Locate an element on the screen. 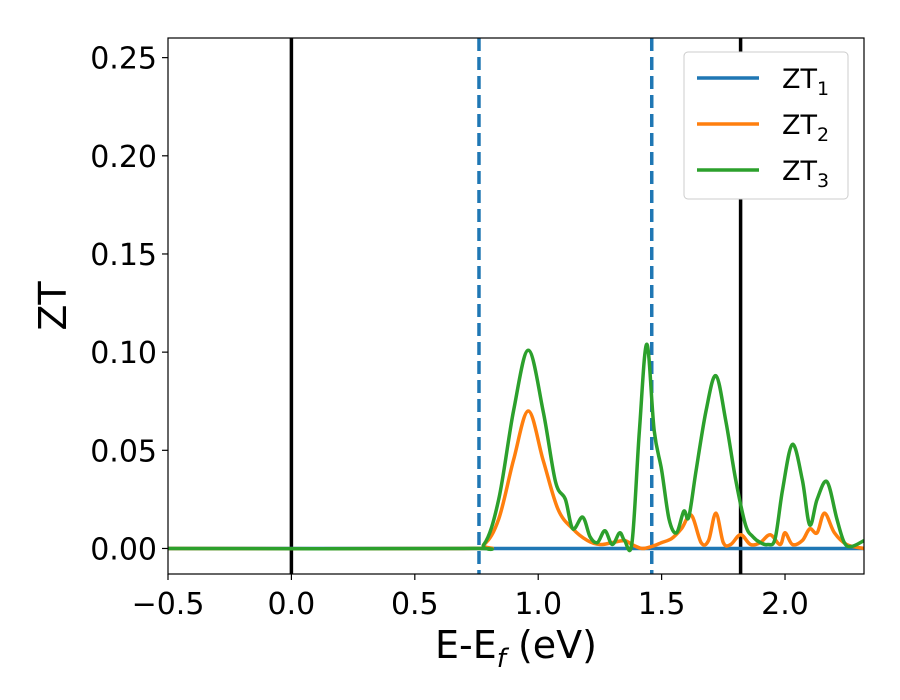 The width and height of the screenshot is (900, 700). legend-box is located at coordinates (766, 125).